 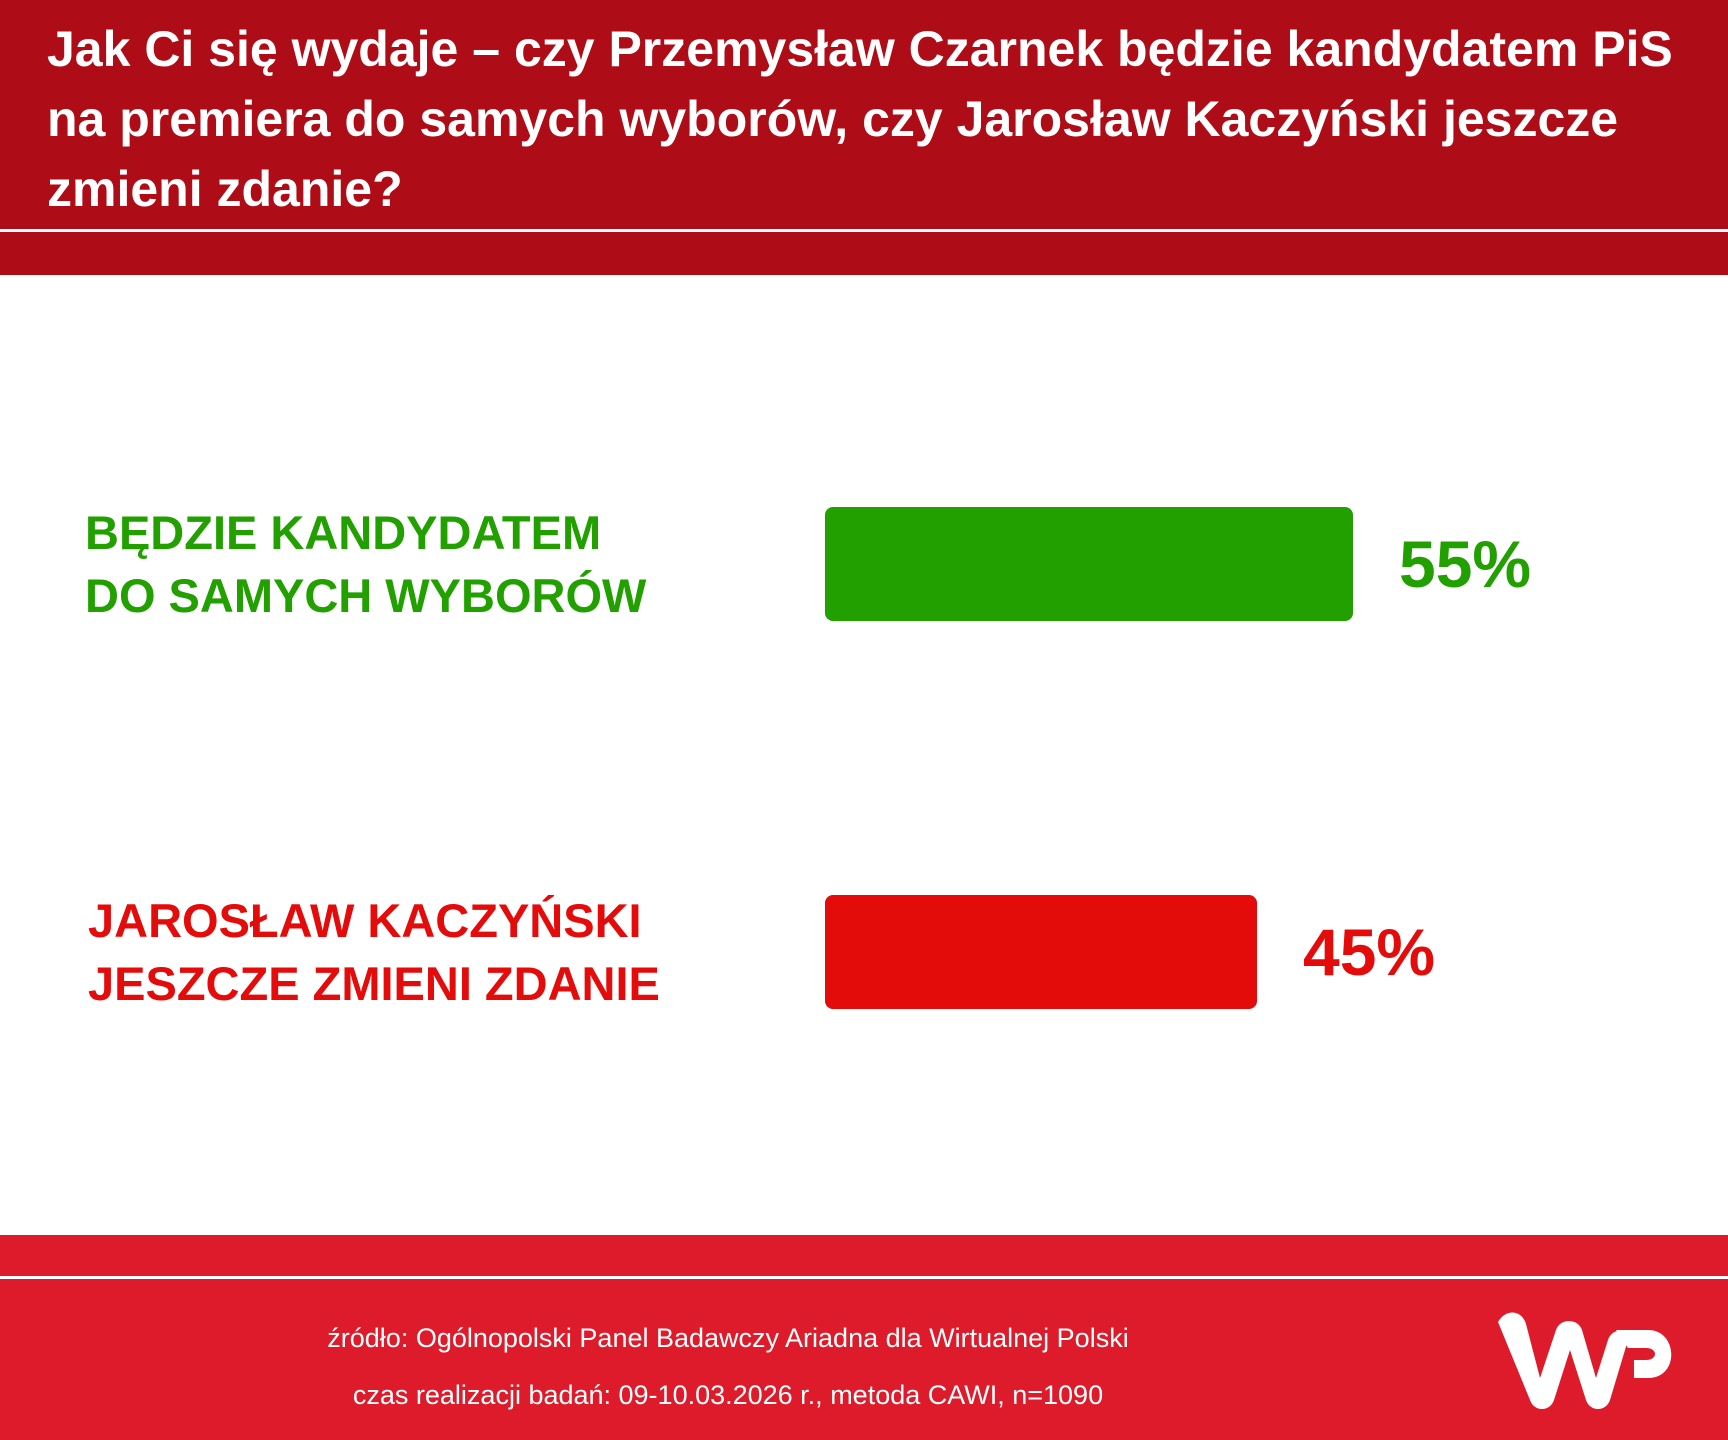 What do you see at coordinates (1465, 564) in the screenshot?
I see `value-label: 55%` at bounding box center [1465, 564].